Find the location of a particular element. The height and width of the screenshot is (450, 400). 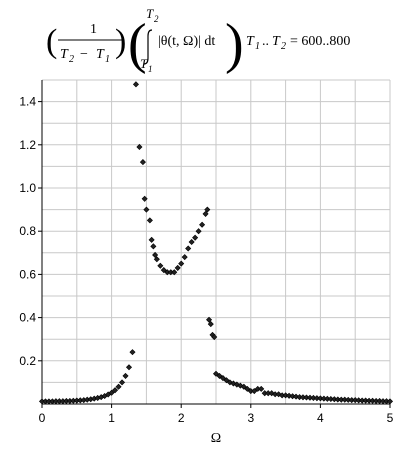

y-tick-label: 0.4 is located at coordinates (27, 318).